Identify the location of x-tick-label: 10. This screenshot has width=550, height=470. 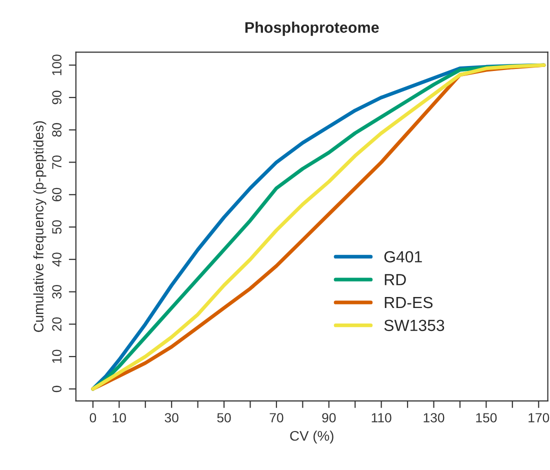
(119, 417).